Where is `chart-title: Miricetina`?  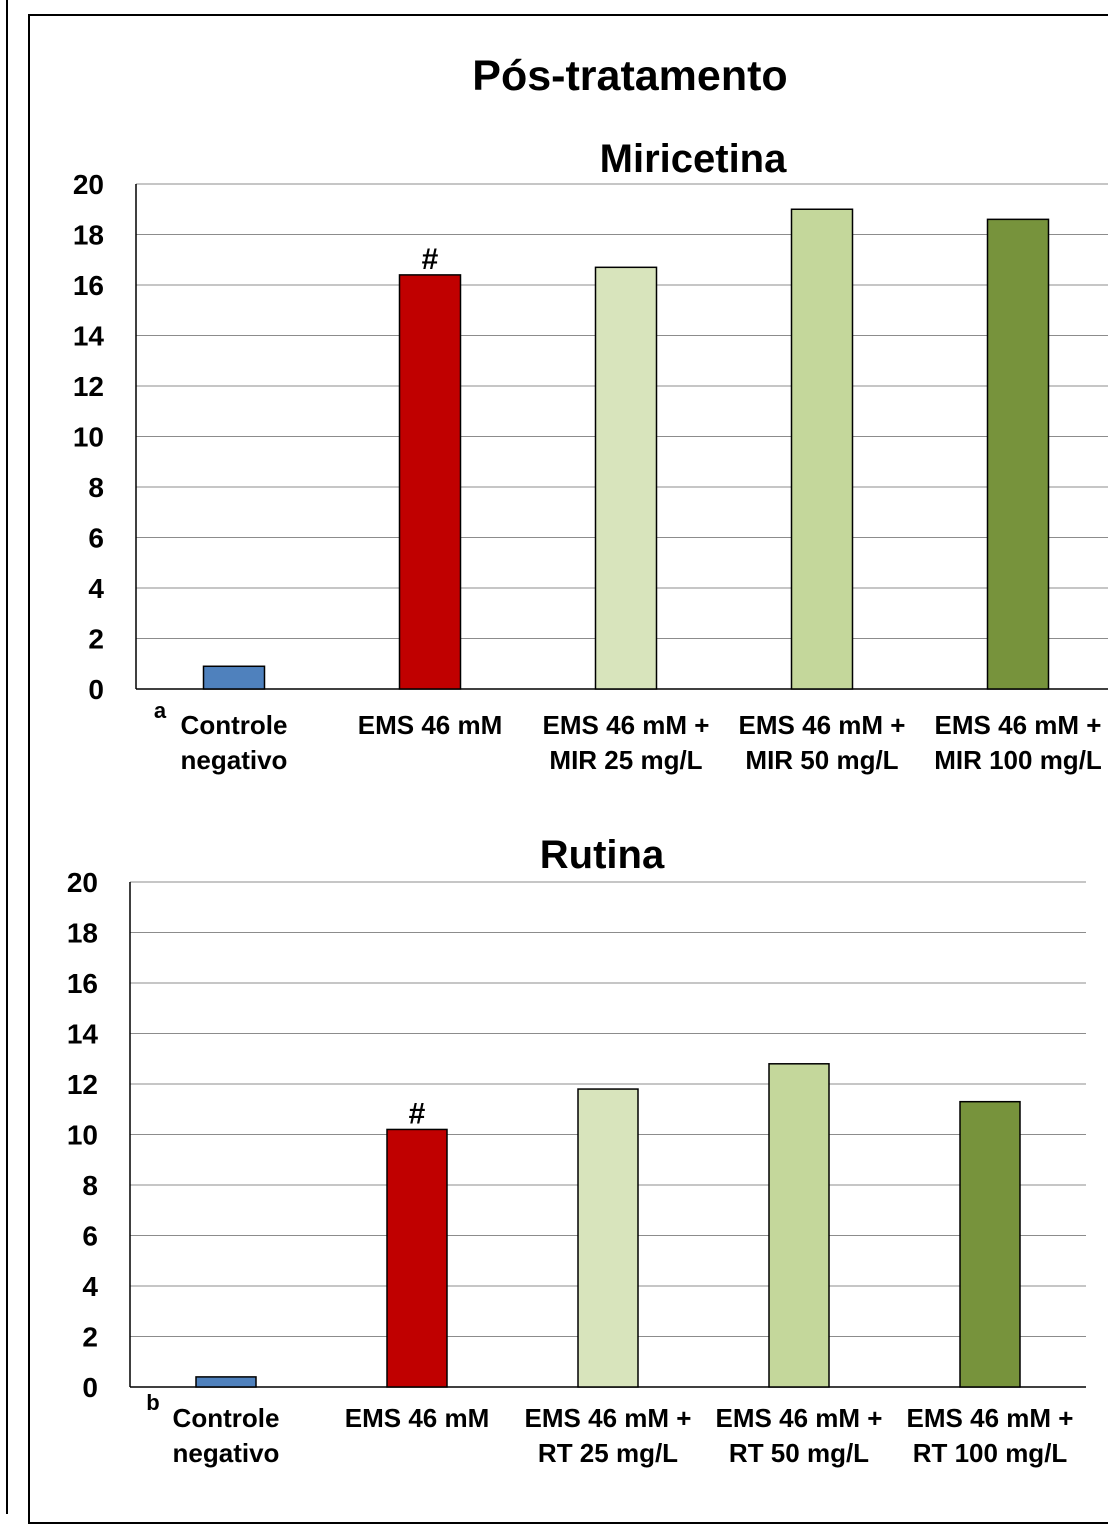
chart-title: Miricetina is located at coordinates (693, 159).